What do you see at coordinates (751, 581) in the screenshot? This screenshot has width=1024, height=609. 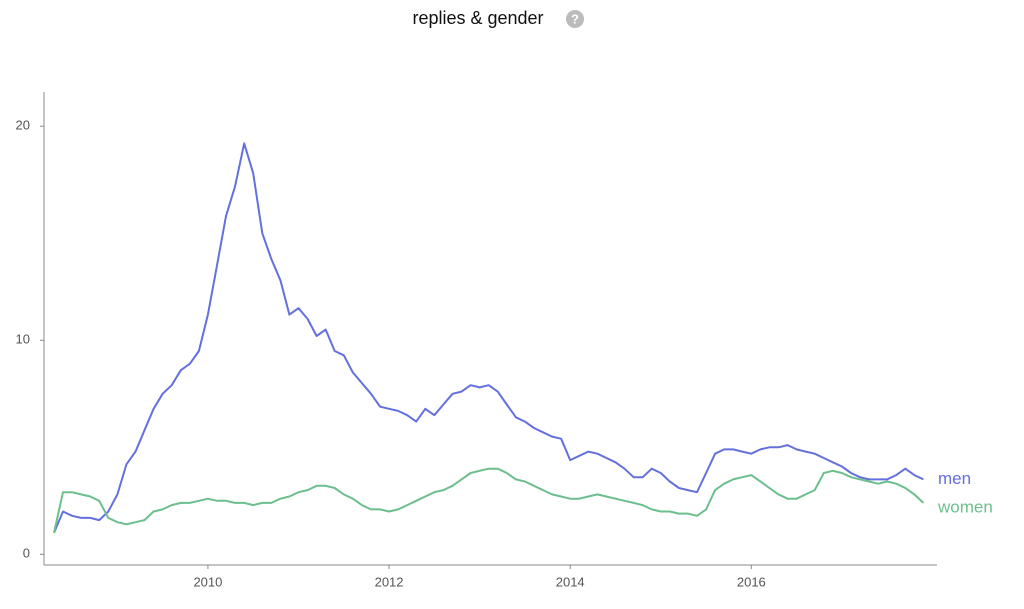 I see `x-tick-label: 2016` at bounding box center [751, 581].